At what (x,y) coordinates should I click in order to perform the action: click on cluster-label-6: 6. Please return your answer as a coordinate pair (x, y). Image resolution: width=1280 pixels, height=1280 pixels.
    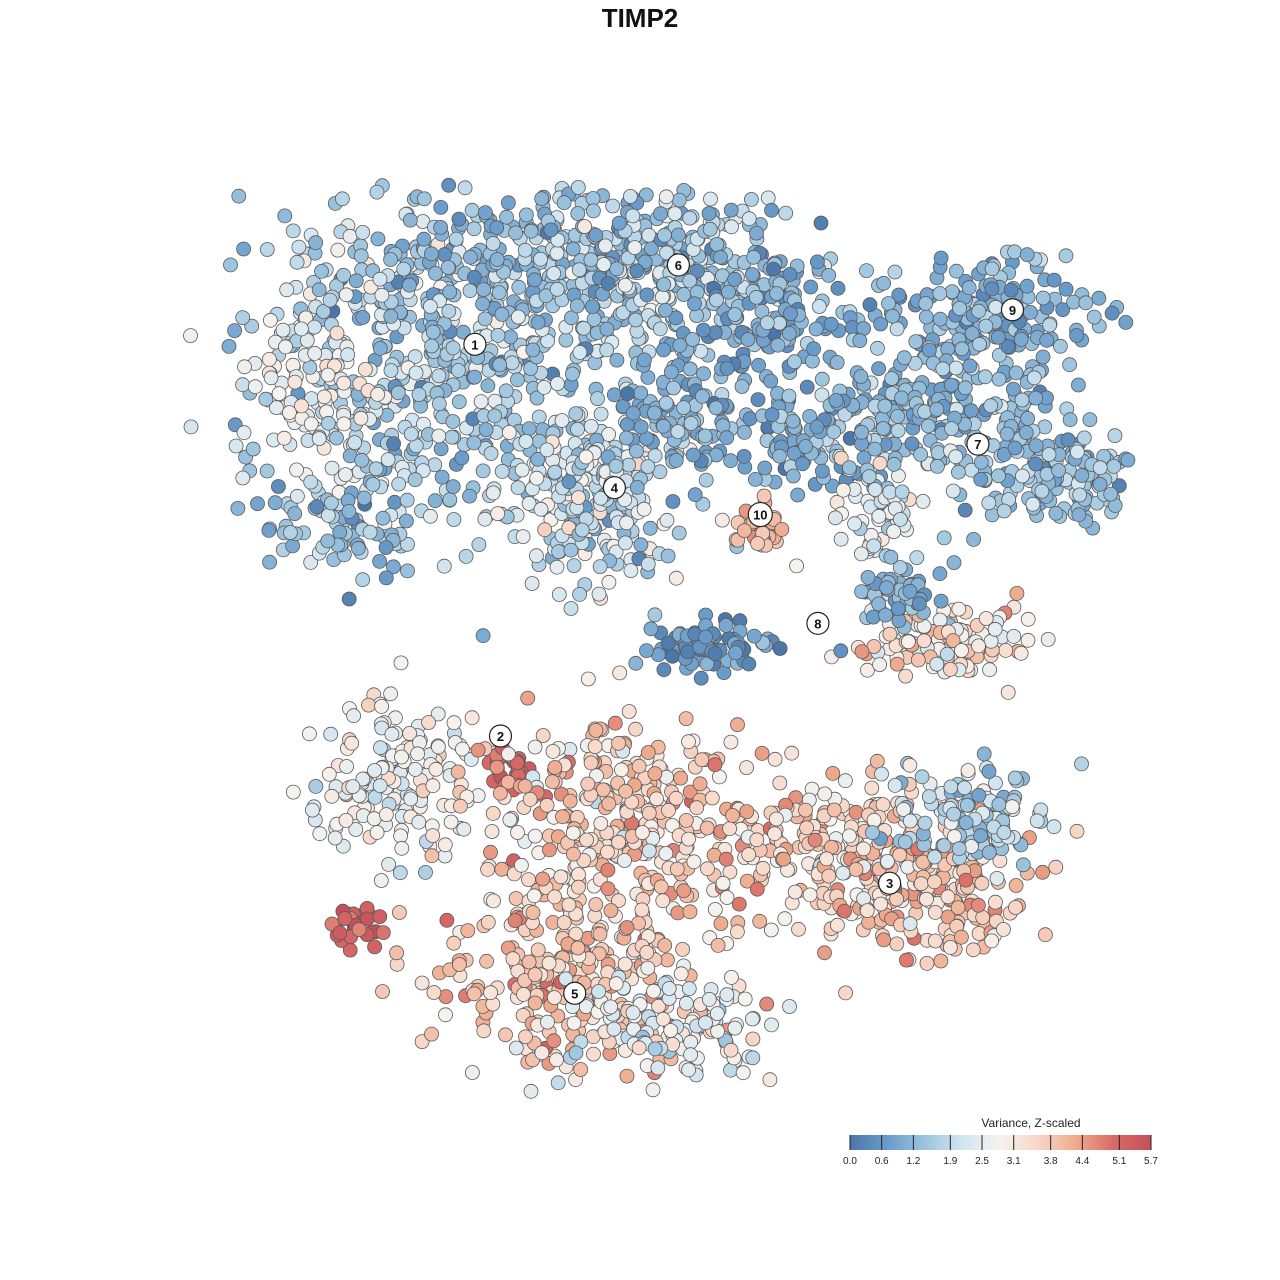
    Looking at the image, I should click on (678, 265).